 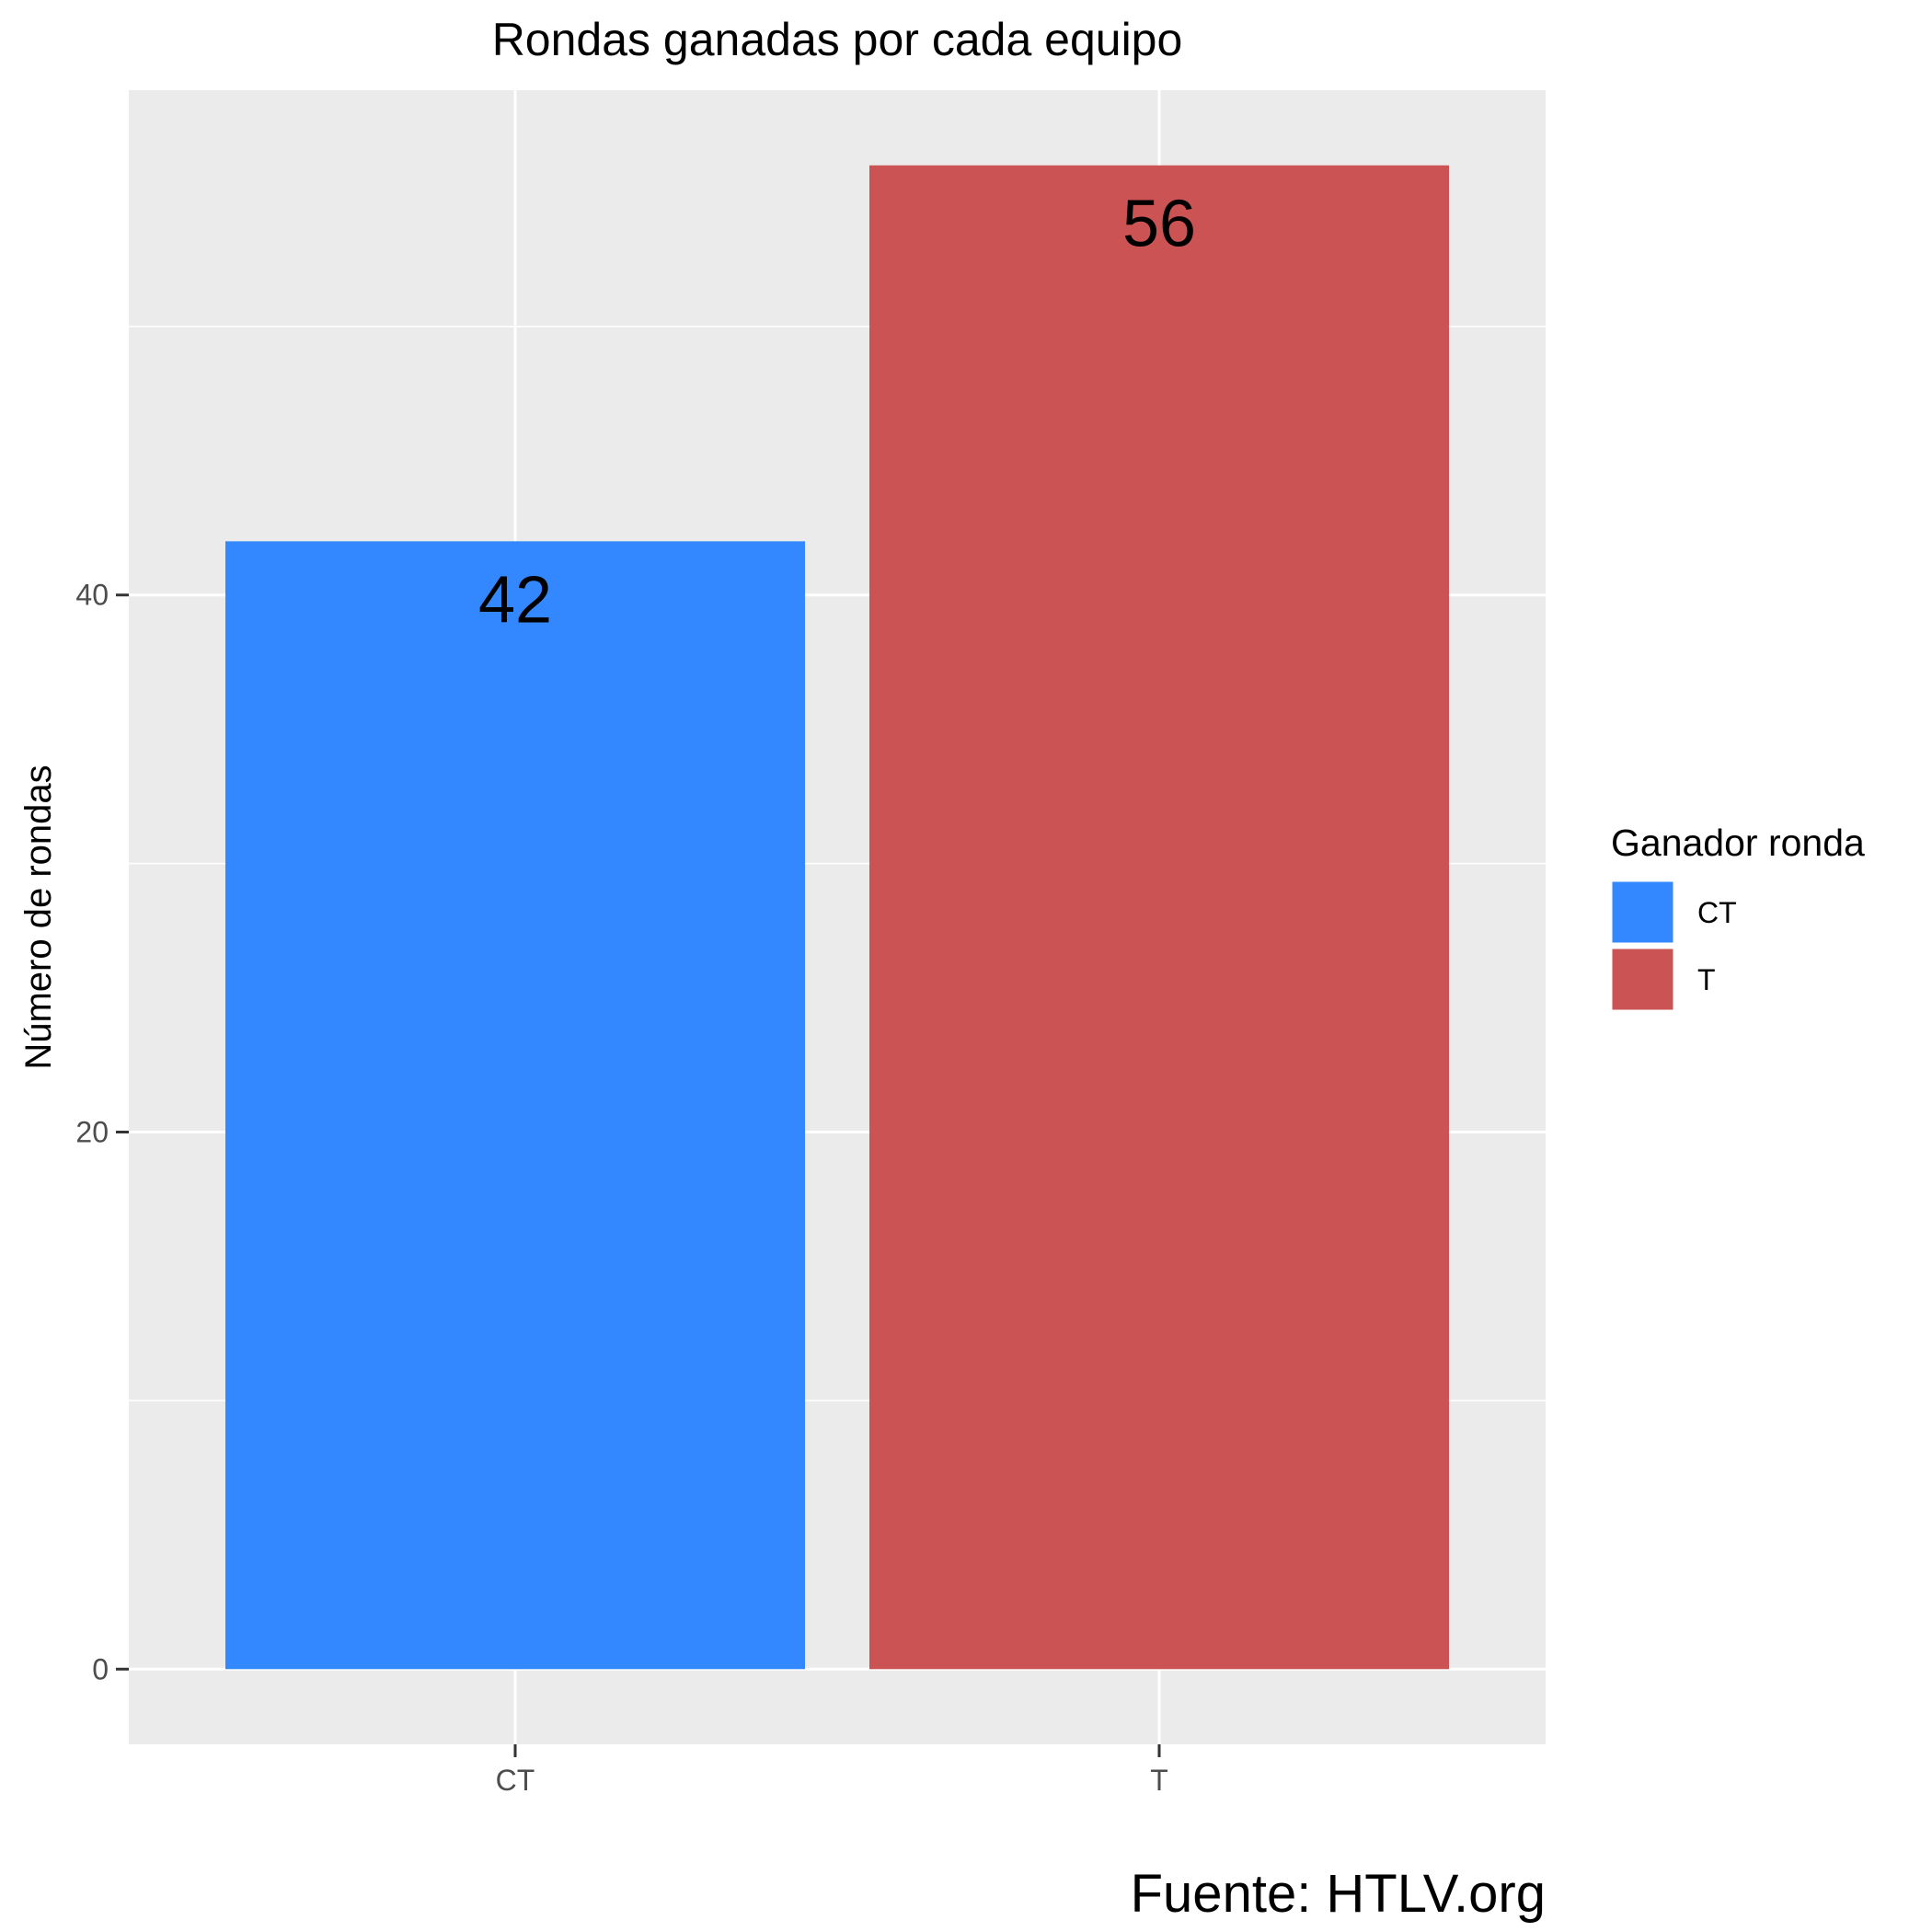 I want to click on data-label-ct: 42, so click(x=515, y=600).